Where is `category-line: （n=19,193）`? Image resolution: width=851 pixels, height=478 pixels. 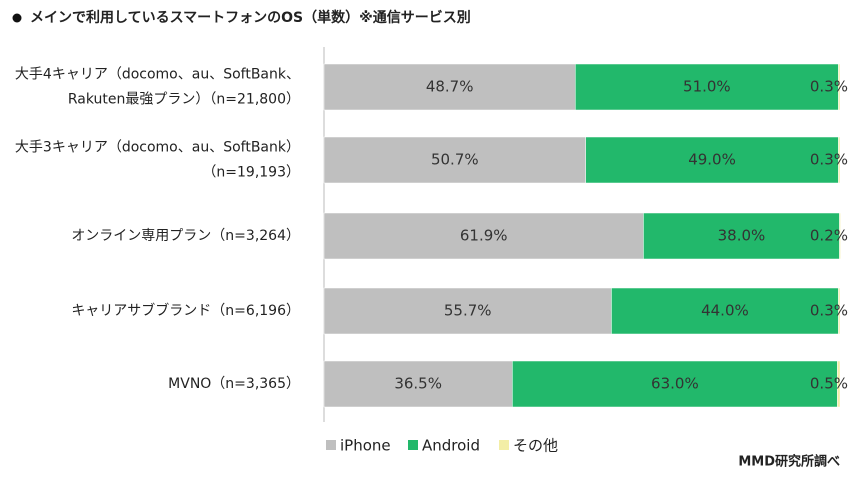 category-line: （n=19,193） is located at coordinates (251, 173).